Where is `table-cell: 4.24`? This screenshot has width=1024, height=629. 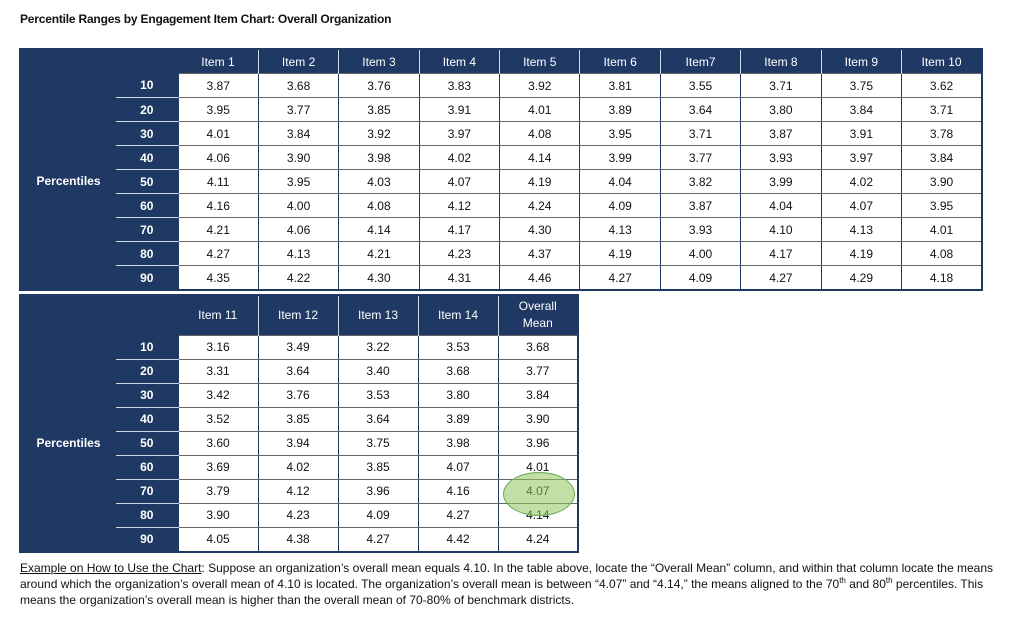 table-cell: 4.24 is located at coordinates (538, 539).